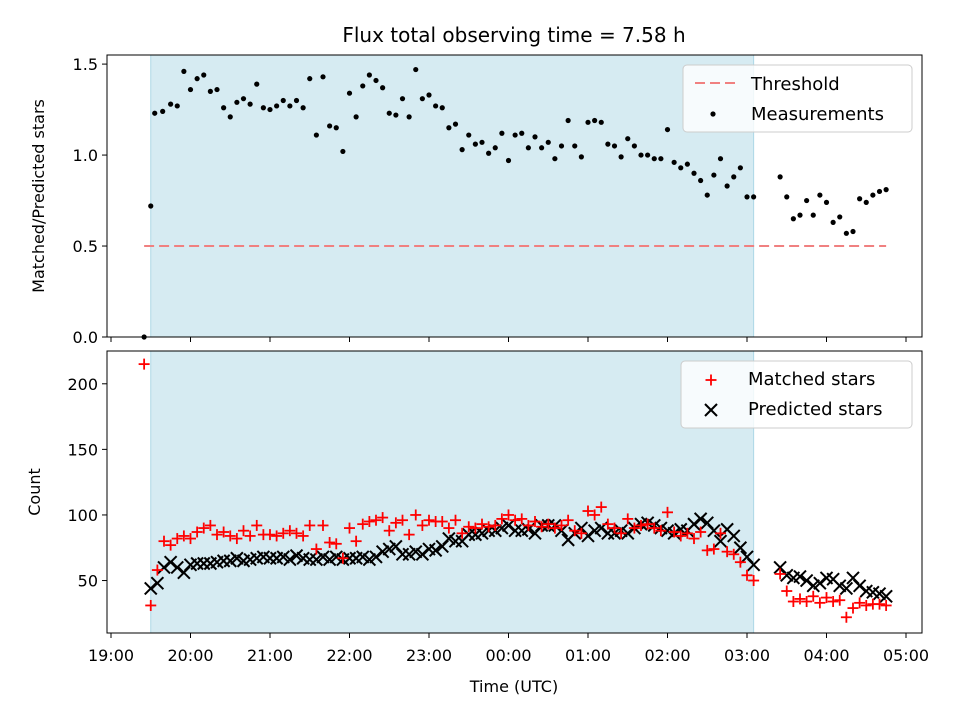  What do you see at coordinates (797, 98) in the screenshot?
I see `top-legend-box` at bounding box center [797, 98].